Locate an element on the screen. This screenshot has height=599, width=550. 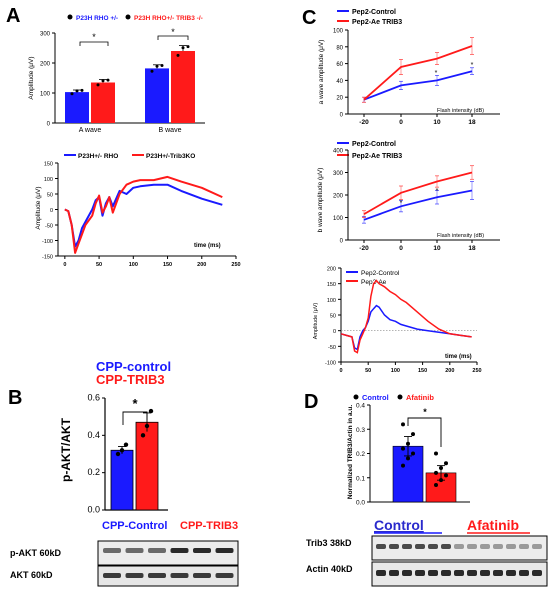
y-axis-label: a wave amplitude (μV) is located at coordinates (321, 72).